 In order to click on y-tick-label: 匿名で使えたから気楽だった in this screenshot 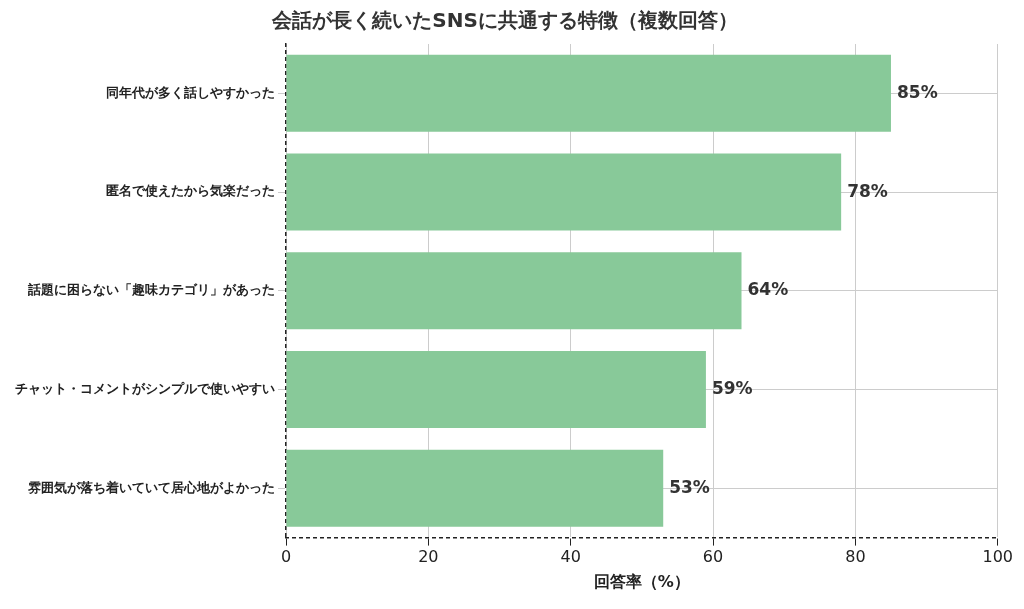, I will do `click(190, 191)`.